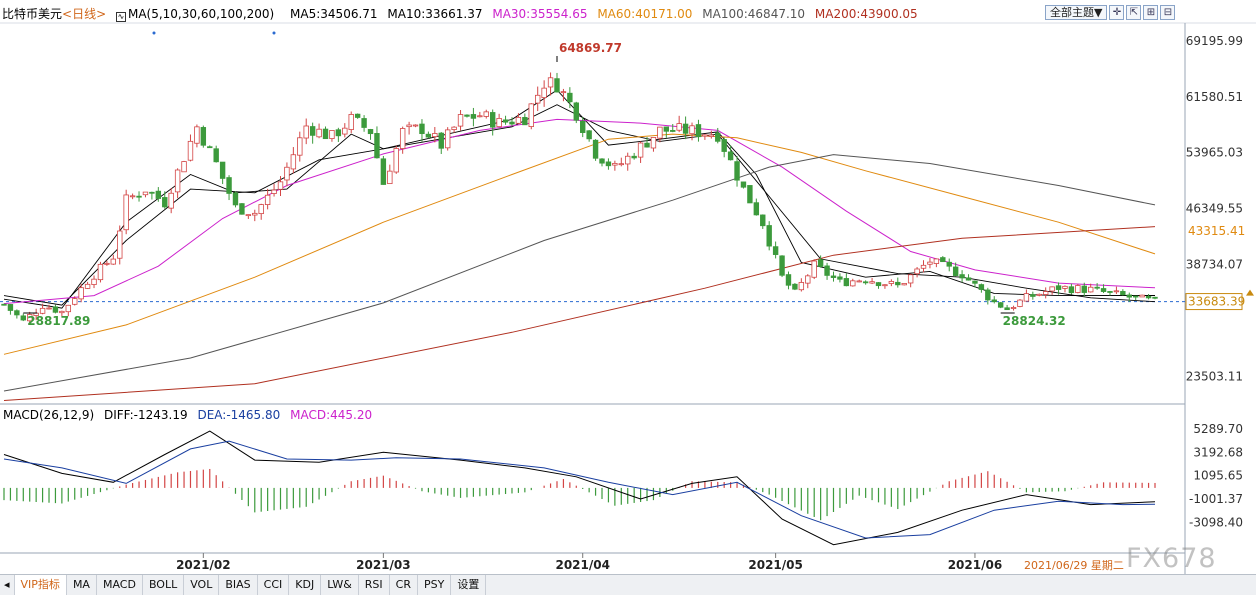 This screenshot has height=595, width=1256. What do you see at coordinates (340, 585) in the screenshot?
I see `tab-lwr: LW&` at bounding box center [340, 585].